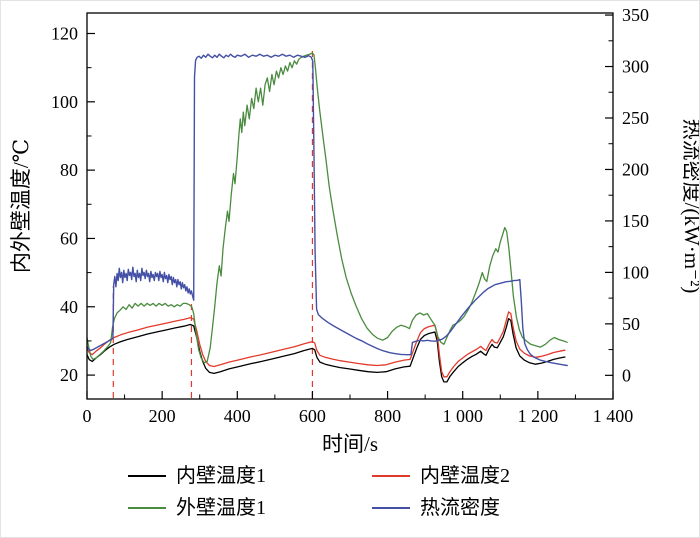 This screenshot has width=700, height=538. What do you see at coordinates (635, 67) in the screenshot?
I see `svg-text: 300` at bounding box center [635, 67].